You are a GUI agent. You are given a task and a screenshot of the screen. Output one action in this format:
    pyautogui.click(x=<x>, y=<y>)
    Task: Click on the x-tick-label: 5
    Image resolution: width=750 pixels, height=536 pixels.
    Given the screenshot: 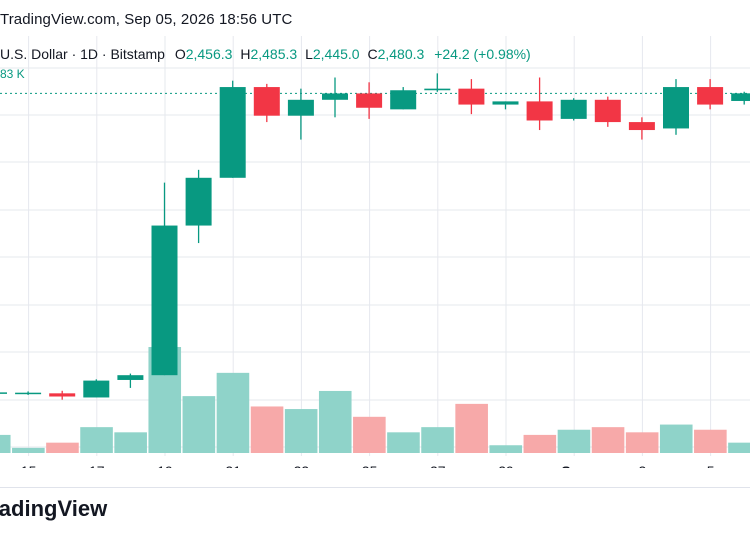 What is the action you would take?
    pyautogui.click(x=711, y=466)
    